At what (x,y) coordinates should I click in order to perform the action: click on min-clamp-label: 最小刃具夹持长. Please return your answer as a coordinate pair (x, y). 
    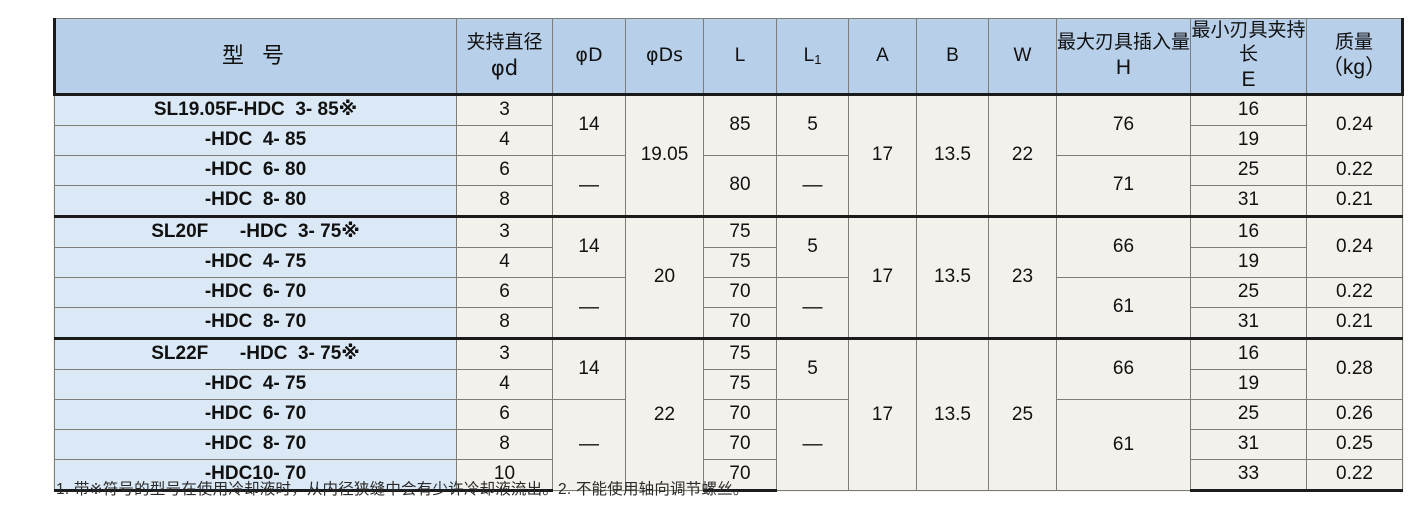
    Looking at the image, I should click on (1248, 42).